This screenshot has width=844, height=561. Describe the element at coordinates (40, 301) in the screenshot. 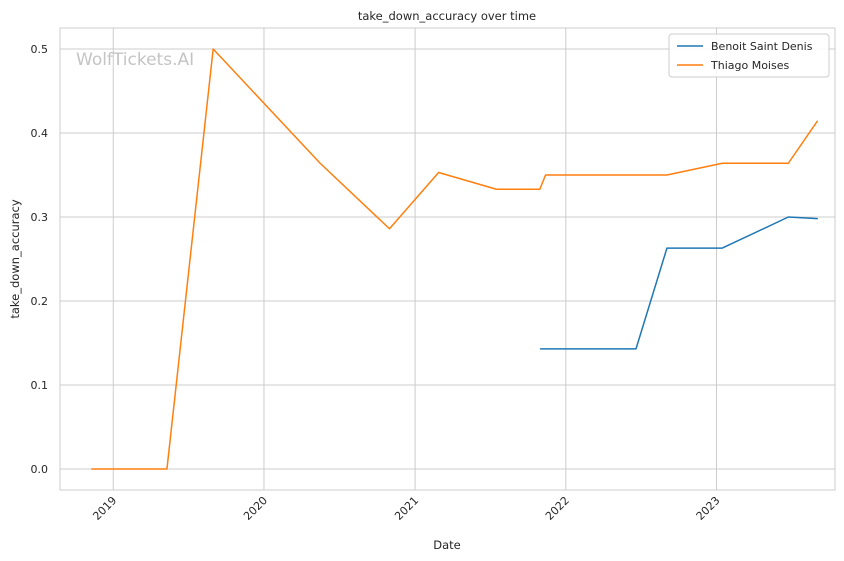

I see `y-tick-label: 0.2` at that location.